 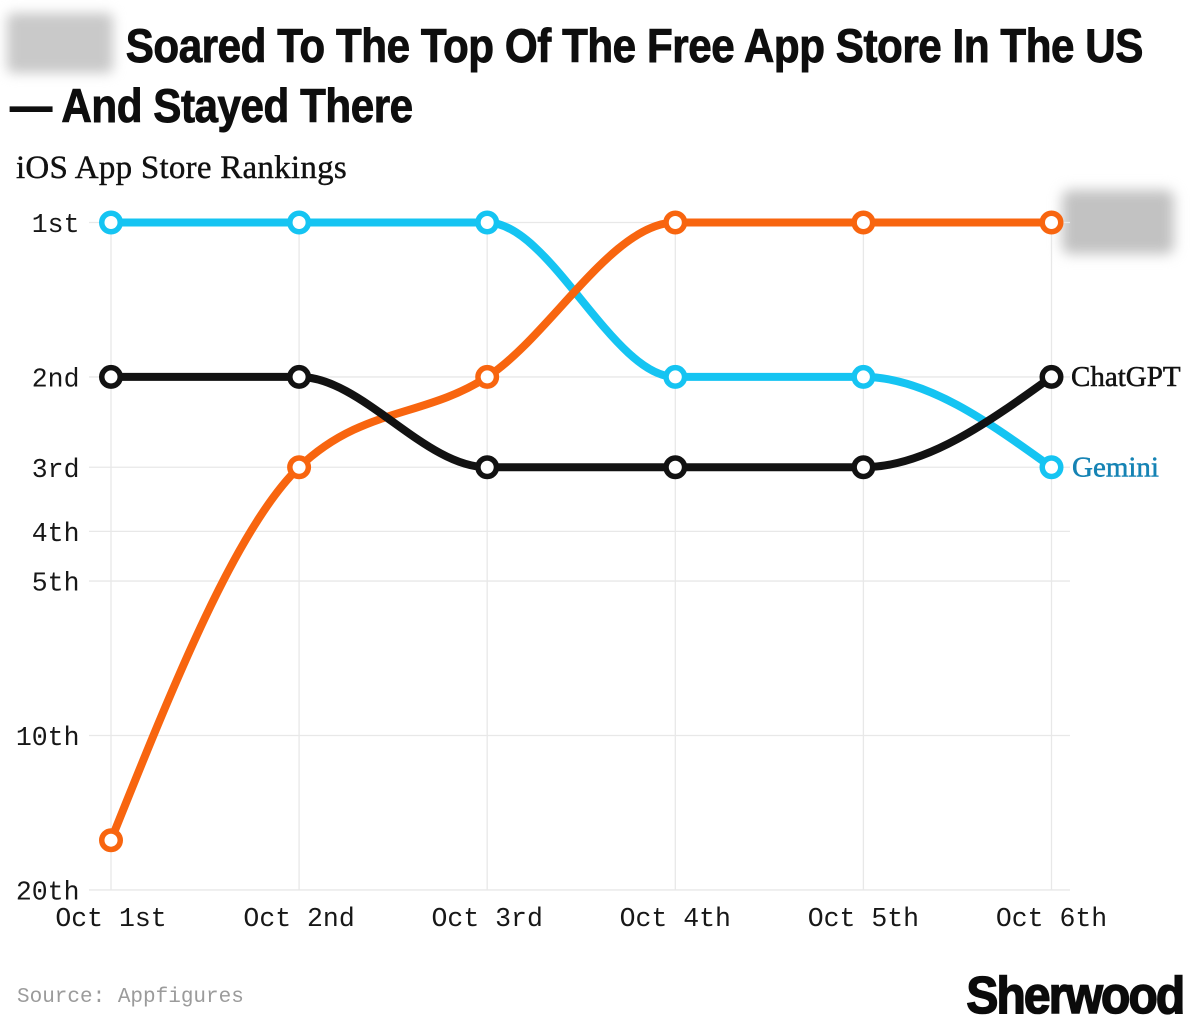 I want to click on svg-text: Oct 5th, so click(x=863, y=919).